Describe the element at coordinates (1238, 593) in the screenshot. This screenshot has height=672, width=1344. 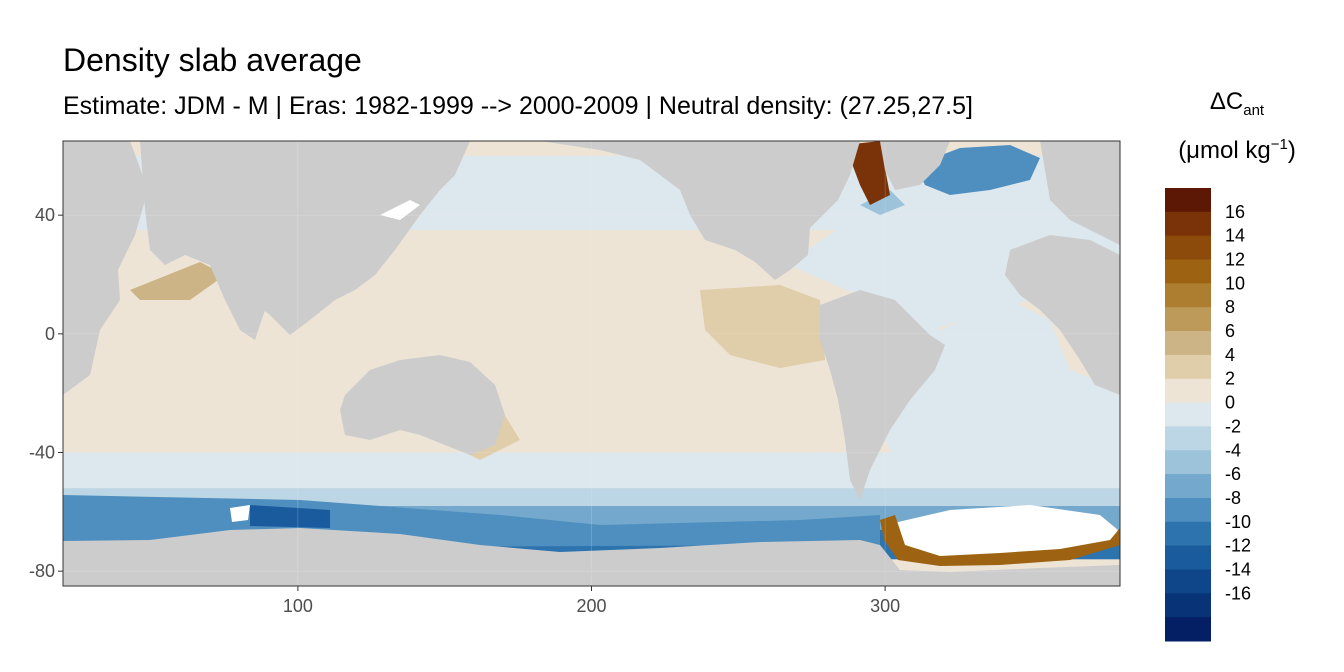
I see `legend-label: -16` at that location.